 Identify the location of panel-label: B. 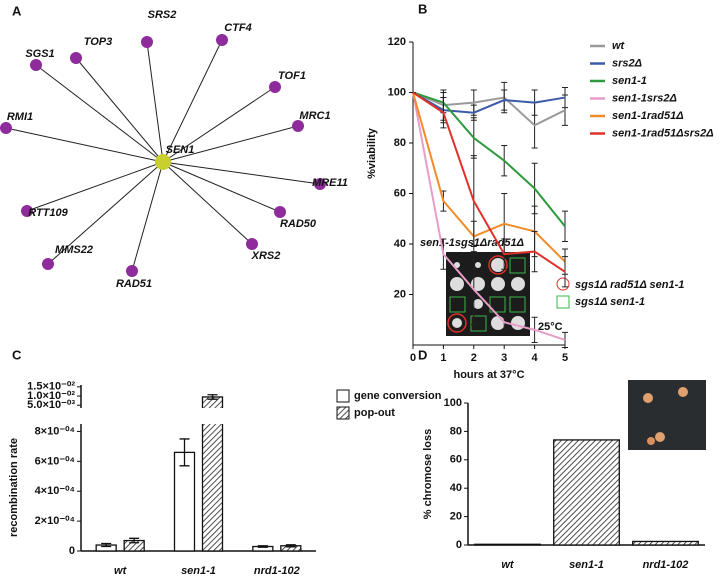
(422, 8).